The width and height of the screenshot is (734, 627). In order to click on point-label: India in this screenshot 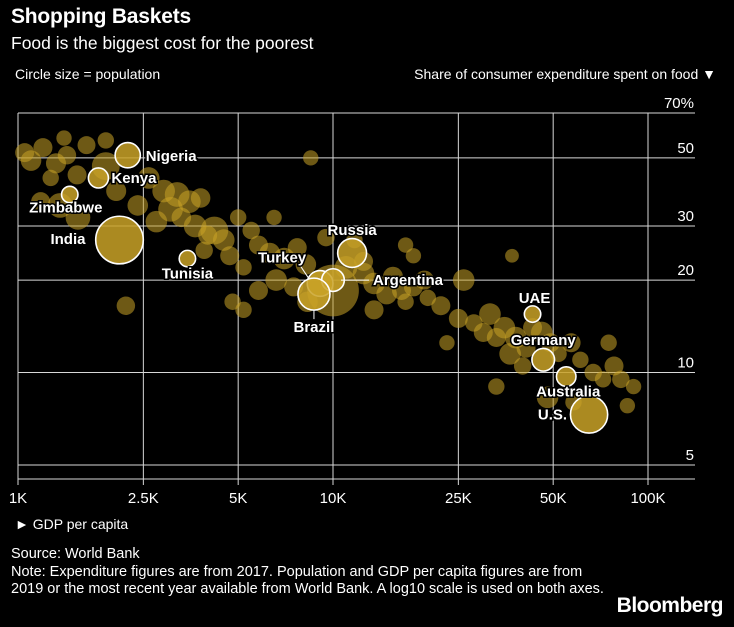, I will do `click(68, 239)`.